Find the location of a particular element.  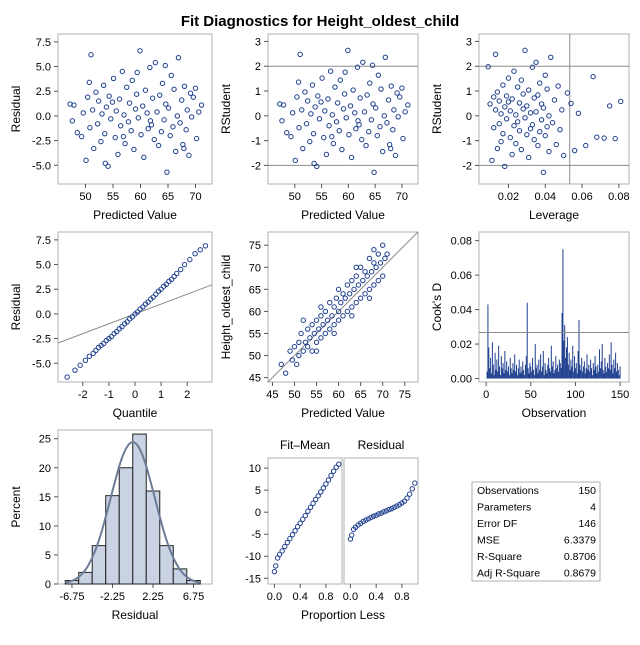

x-tick-label: 65 is located at coordinates (361, 395).